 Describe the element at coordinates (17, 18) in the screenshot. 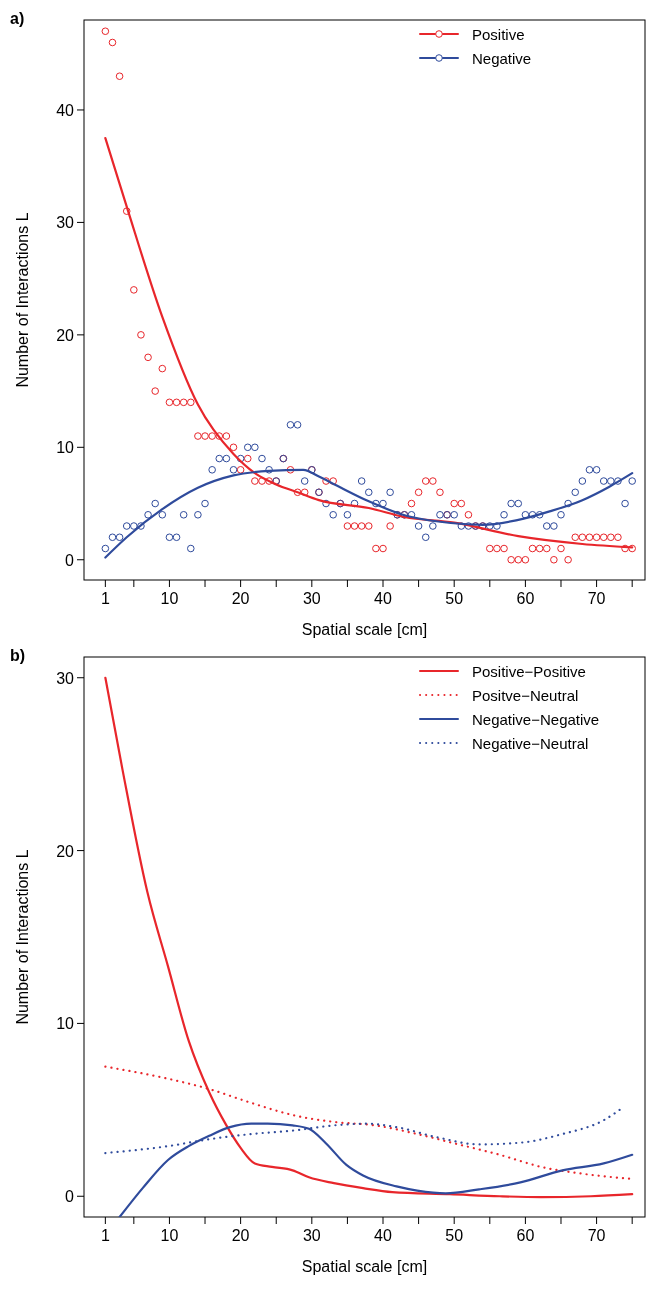

I see `chart-title: a)` at that location.